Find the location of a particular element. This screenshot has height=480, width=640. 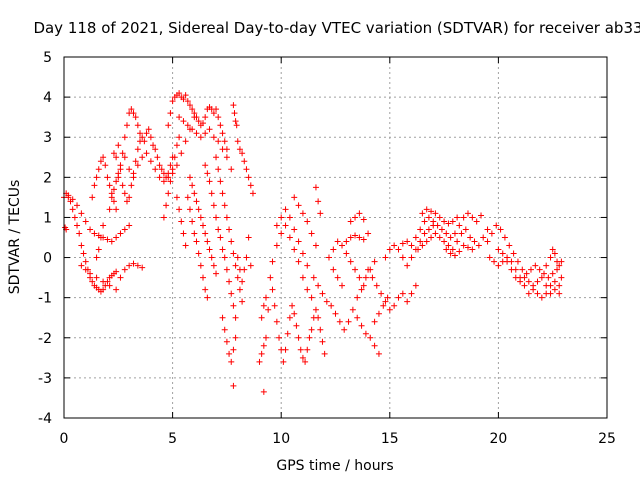

x-tick-label: 5 is located at coordinates (172, 439).